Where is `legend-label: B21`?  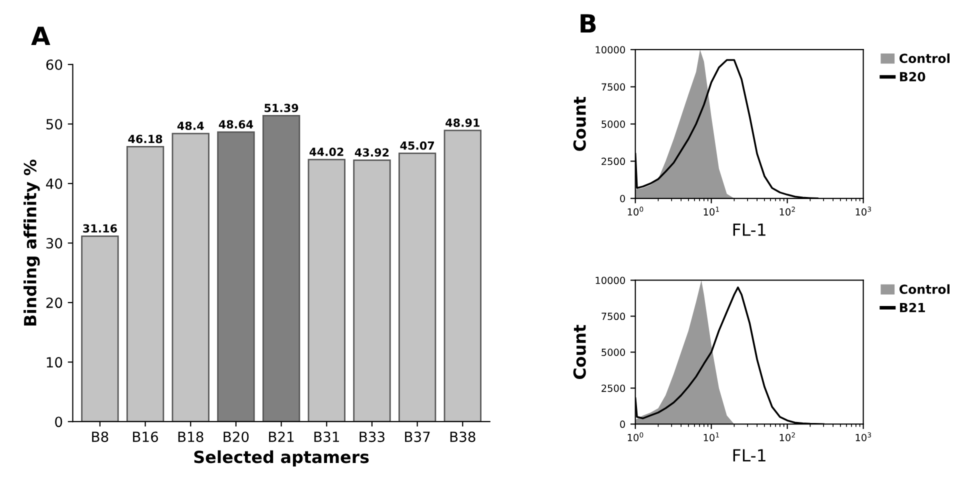
legend-label: B21 is located at coordinates (912, 307).